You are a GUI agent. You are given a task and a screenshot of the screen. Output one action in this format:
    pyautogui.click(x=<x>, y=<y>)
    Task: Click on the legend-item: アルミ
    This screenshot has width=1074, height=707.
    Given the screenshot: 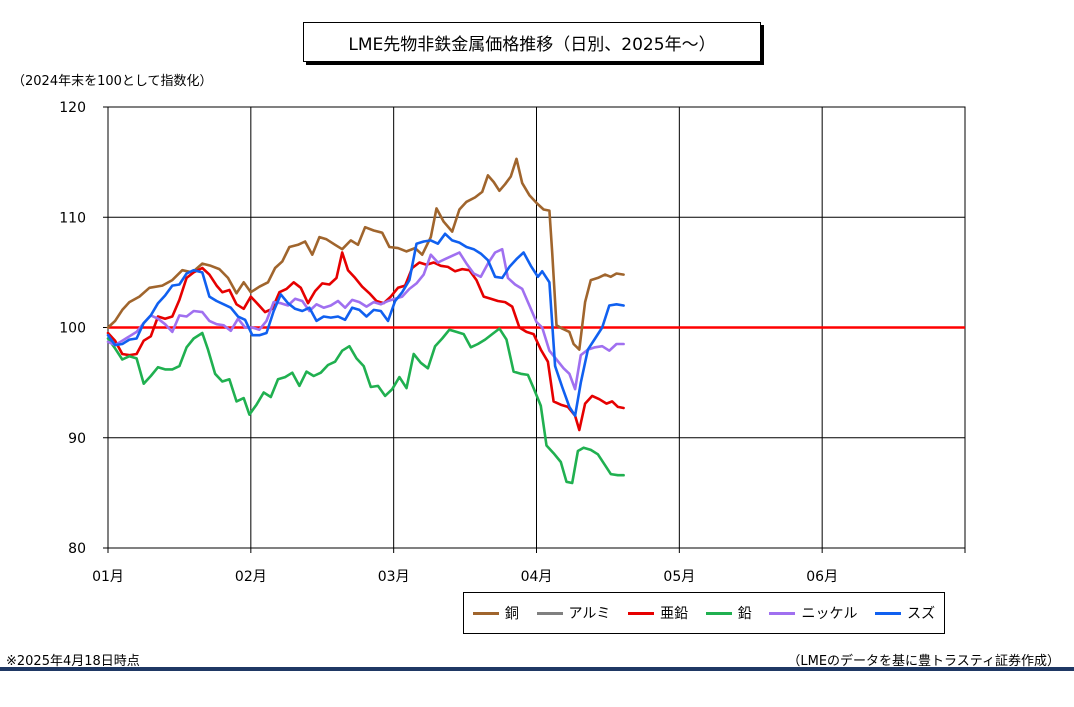 What is the action you would take?
    pyautogui.click(x=573, y=613)
    